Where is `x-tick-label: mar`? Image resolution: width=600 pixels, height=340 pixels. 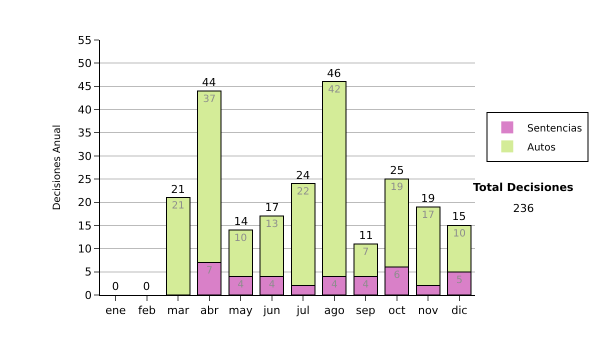 x-tick-label: mar is located at coordinates (178, 311).